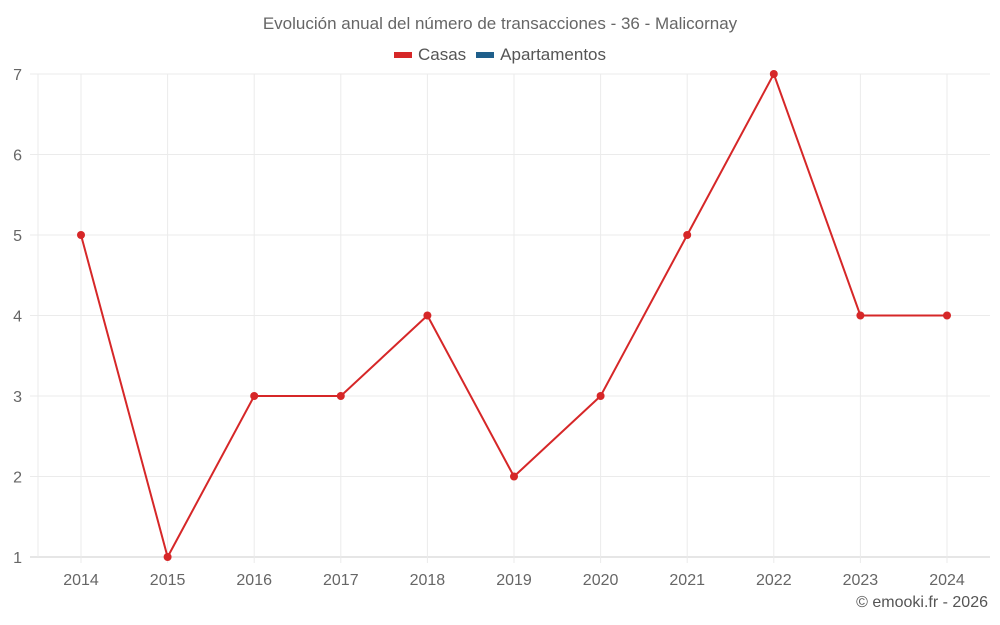  I want to click on x-tick-label: 2021, so click(687, 580).